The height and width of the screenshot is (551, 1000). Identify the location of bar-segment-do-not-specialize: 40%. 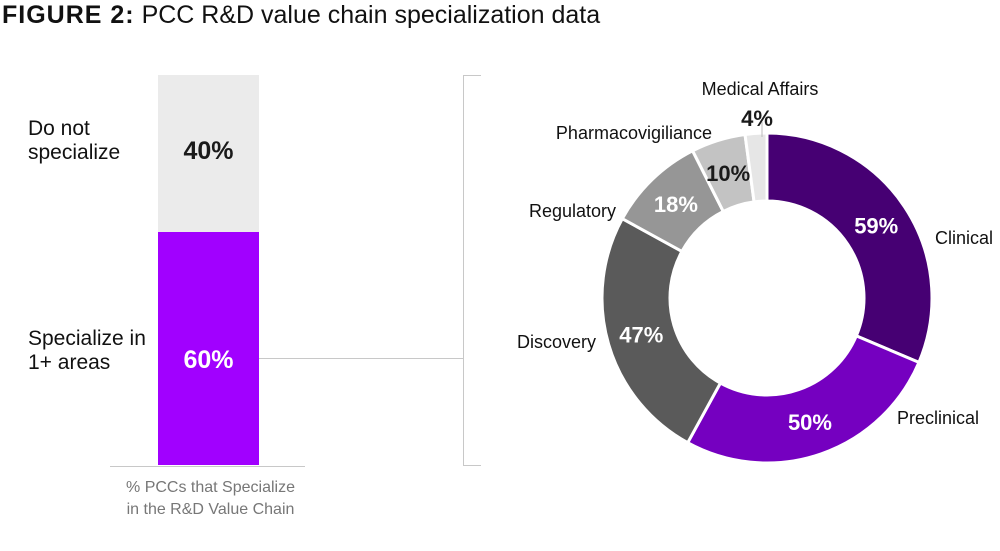
(208, 153).